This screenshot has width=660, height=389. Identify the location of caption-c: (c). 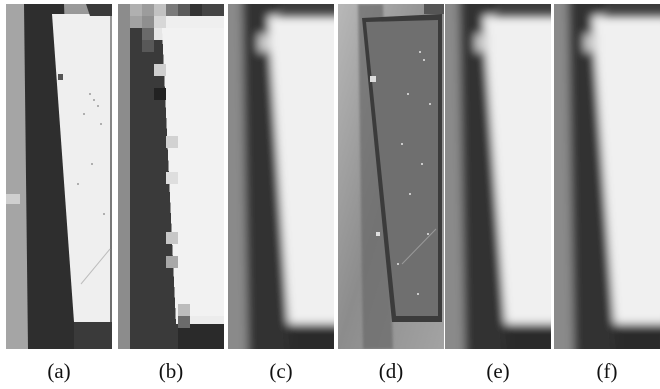
(281, 371).